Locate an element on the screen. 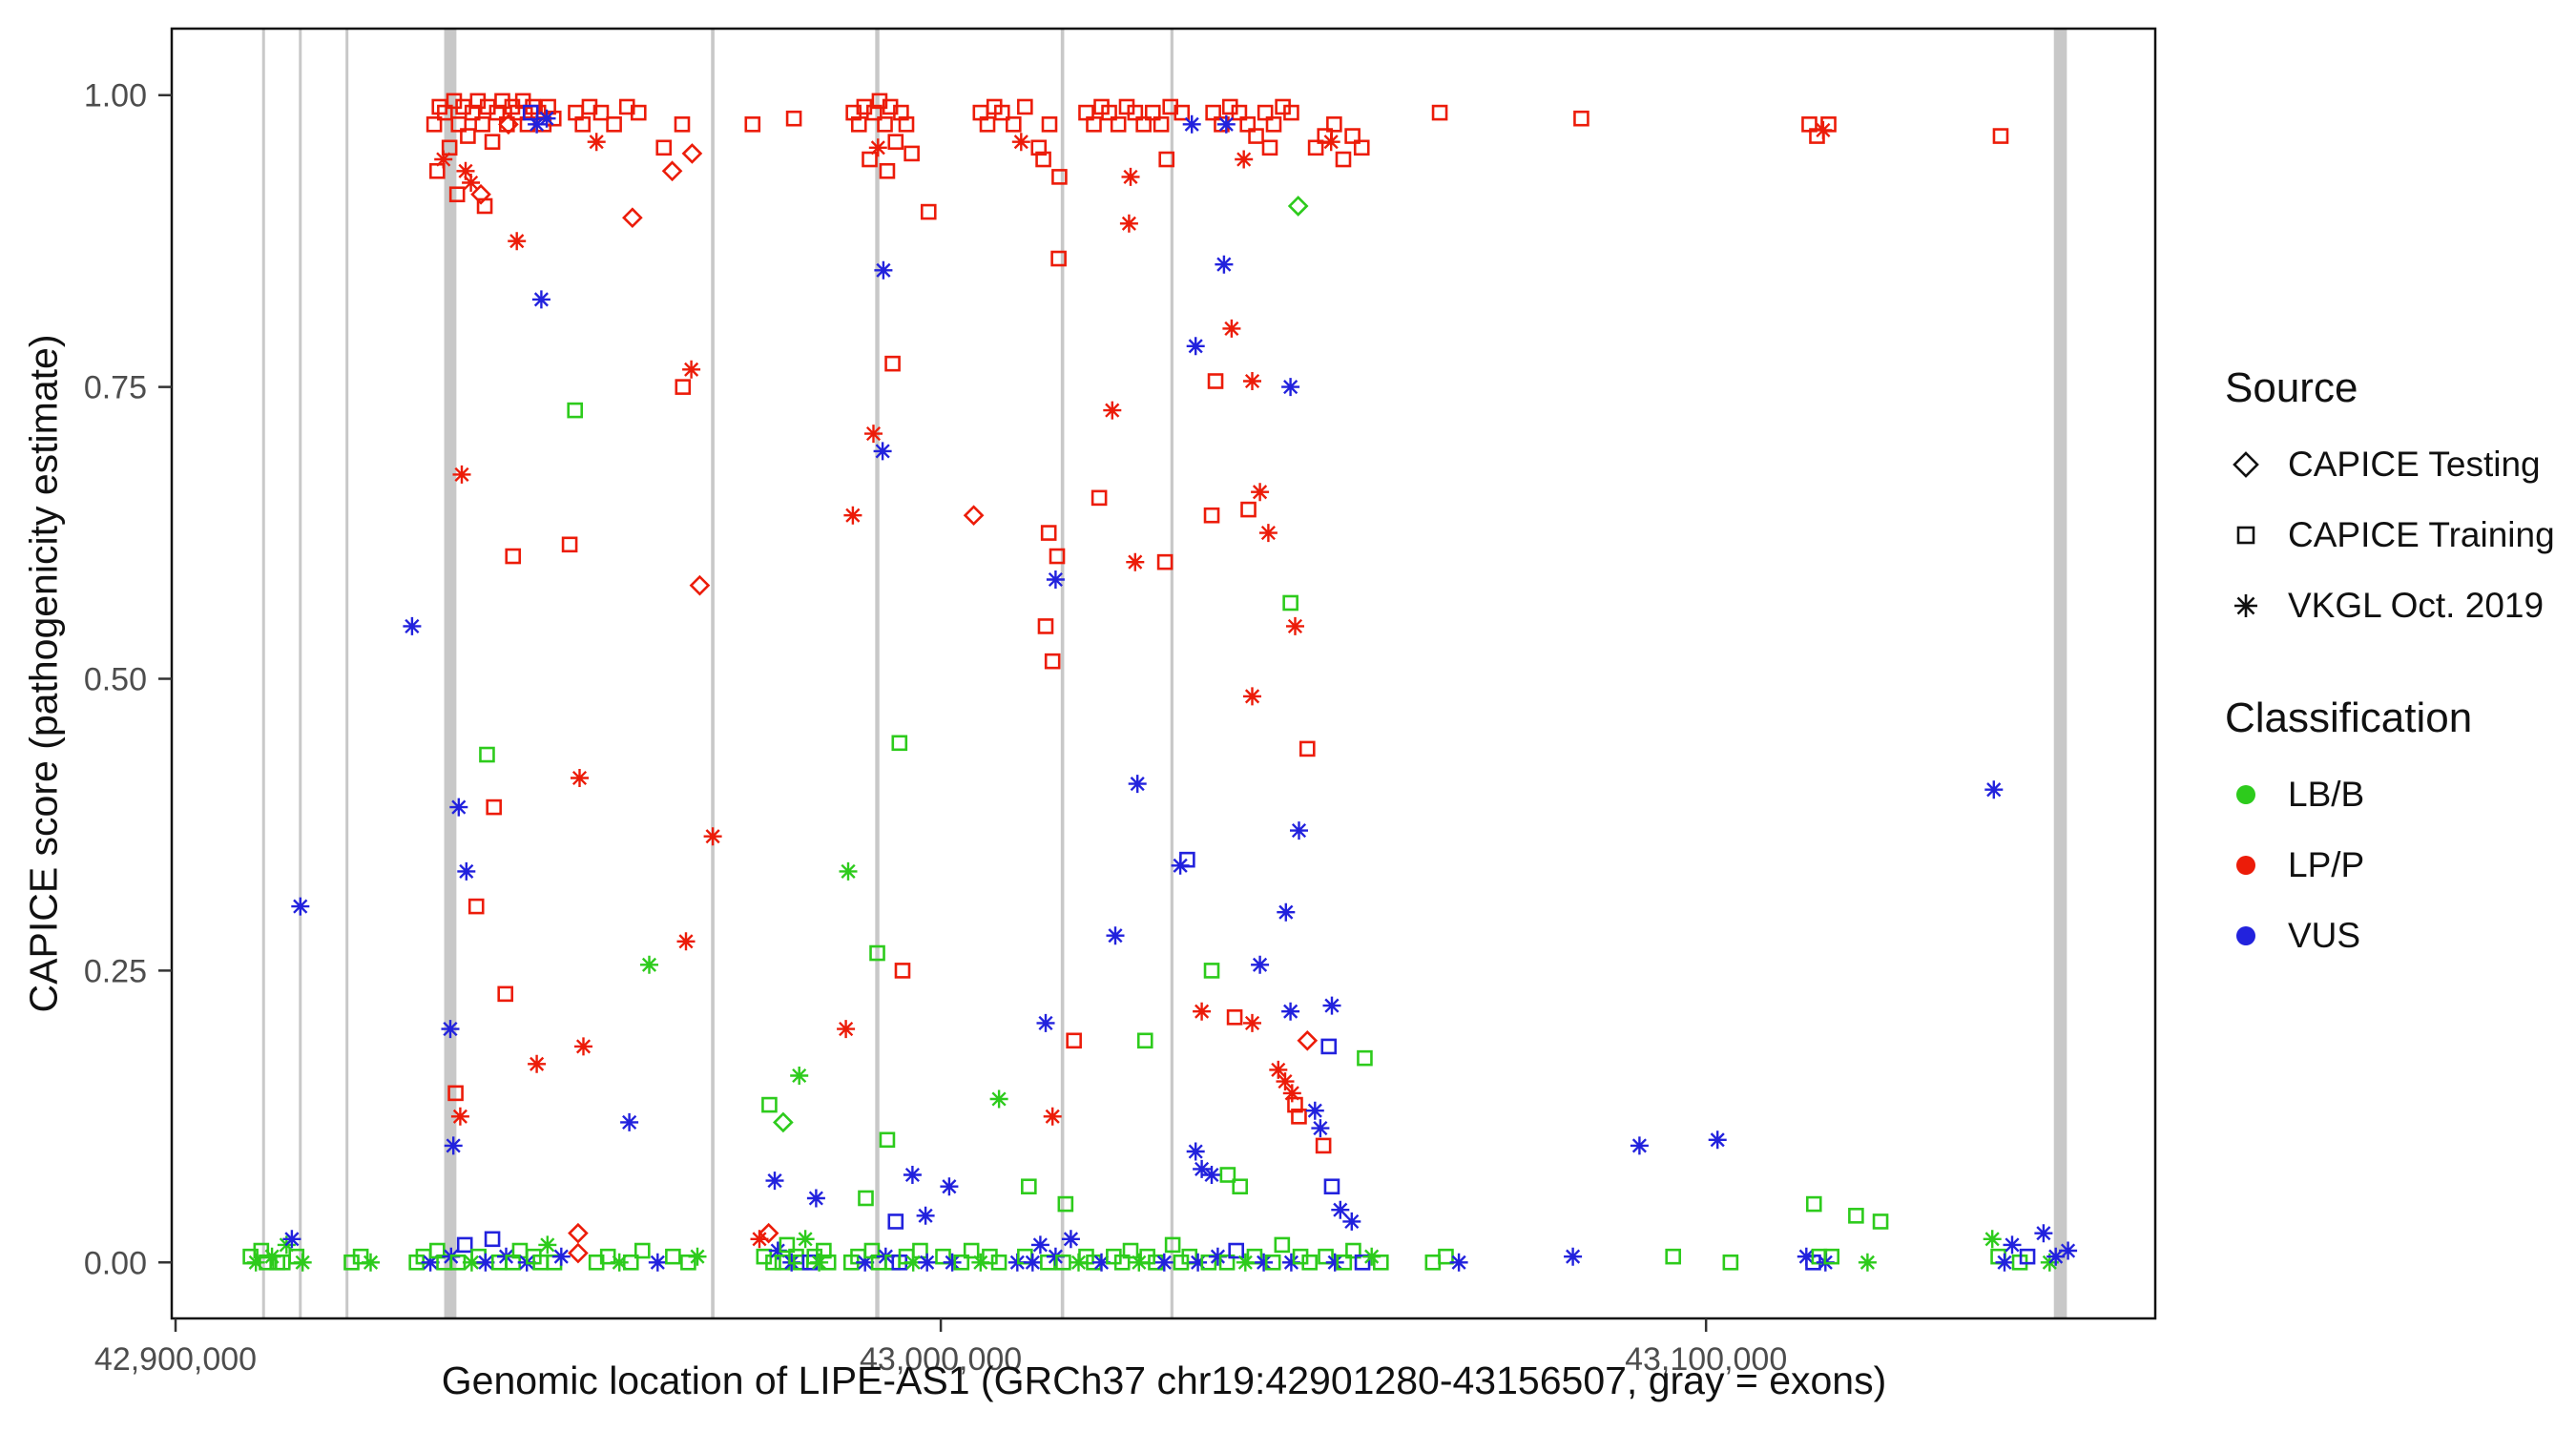  x-tick-label: 43,100,000 is located at coordinates (1706, 1359).